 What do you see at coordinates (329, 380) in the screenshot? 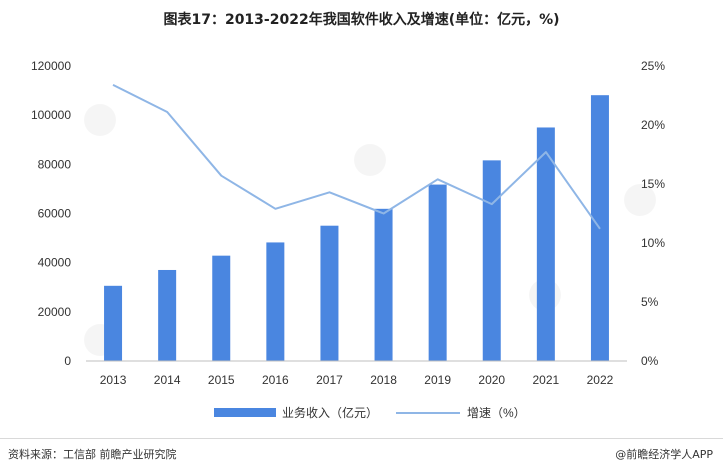
I see `x-tick-label: 2017` at bounding box center [329, 380].